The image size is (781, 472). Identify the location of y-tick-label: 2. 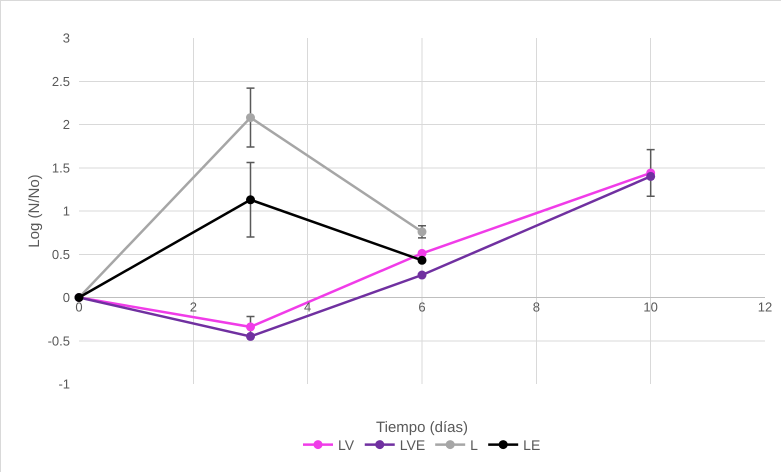
(66, 124).